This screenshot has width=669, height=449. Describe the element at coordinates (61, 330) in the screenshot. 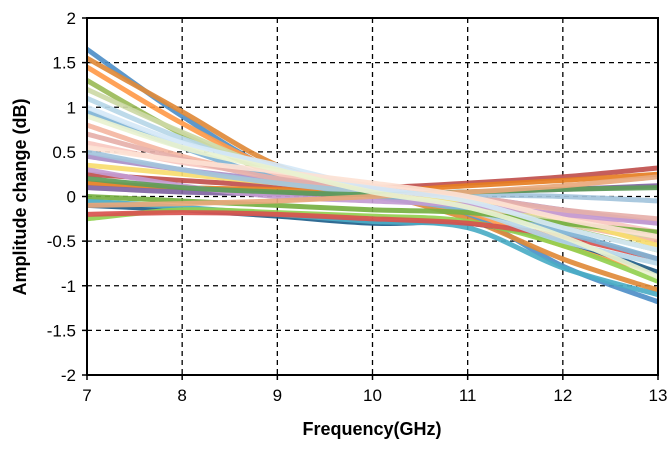

I see `y-tick-label: -1.5` at that location.